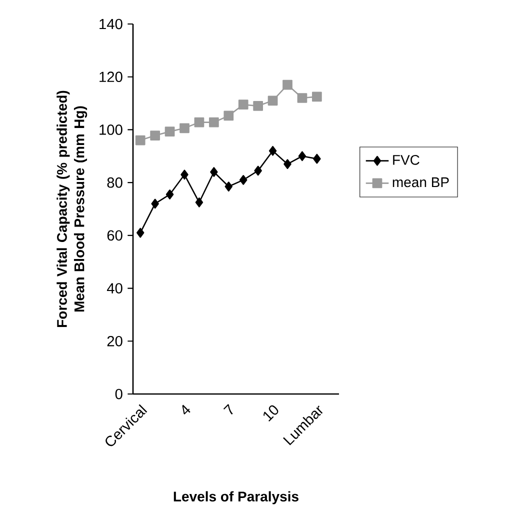 This screenshot has height=525, width=520. What do you see at coordinates (186, 409) in the screenshot?
I see `x-tick-label: 4` at bounding box center [186, 409].